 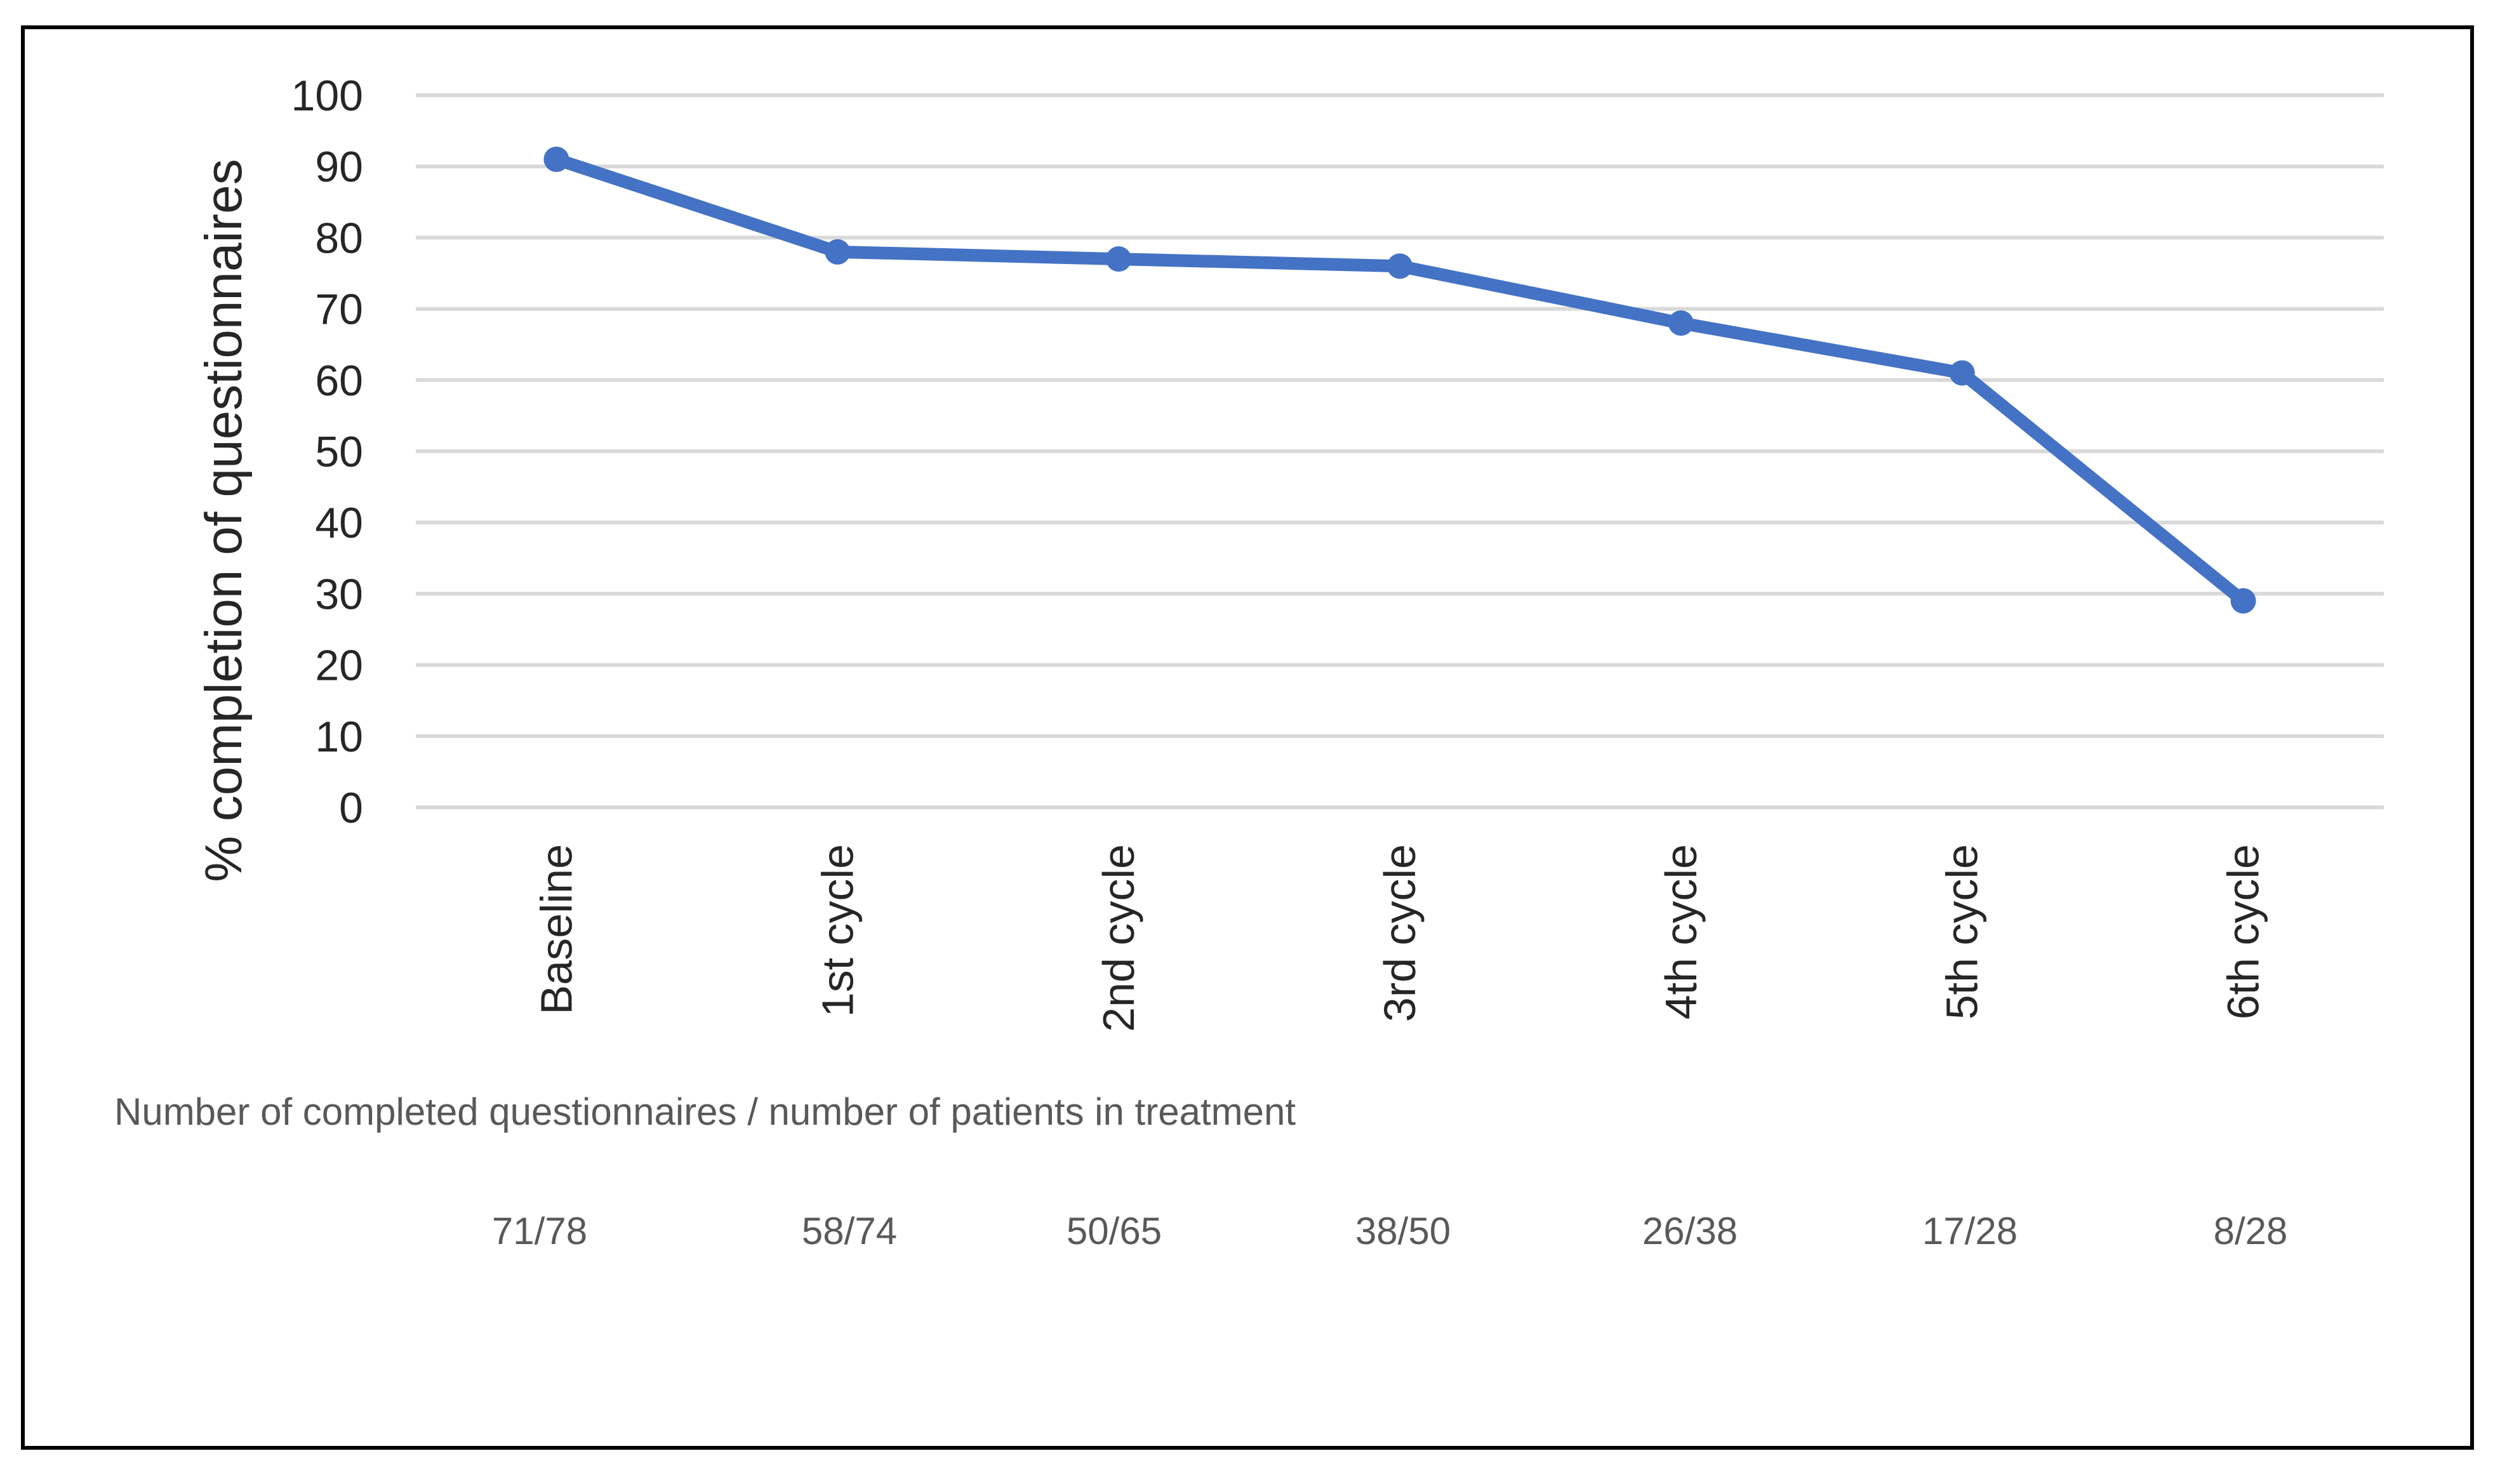 I want to click on completion-ratio: 38/50, so click(x=1403, y=1231).